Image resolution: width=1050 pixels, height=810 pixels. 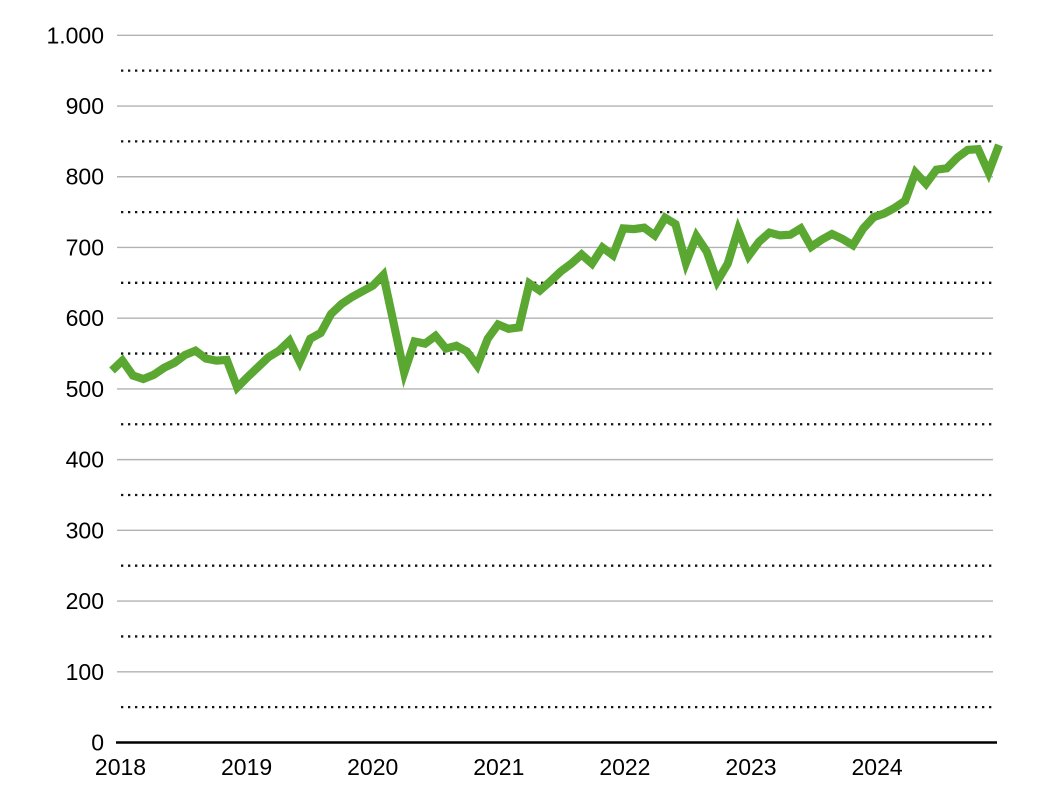 I want to click on y-axis-label: 800, so click(x=85, y=177).